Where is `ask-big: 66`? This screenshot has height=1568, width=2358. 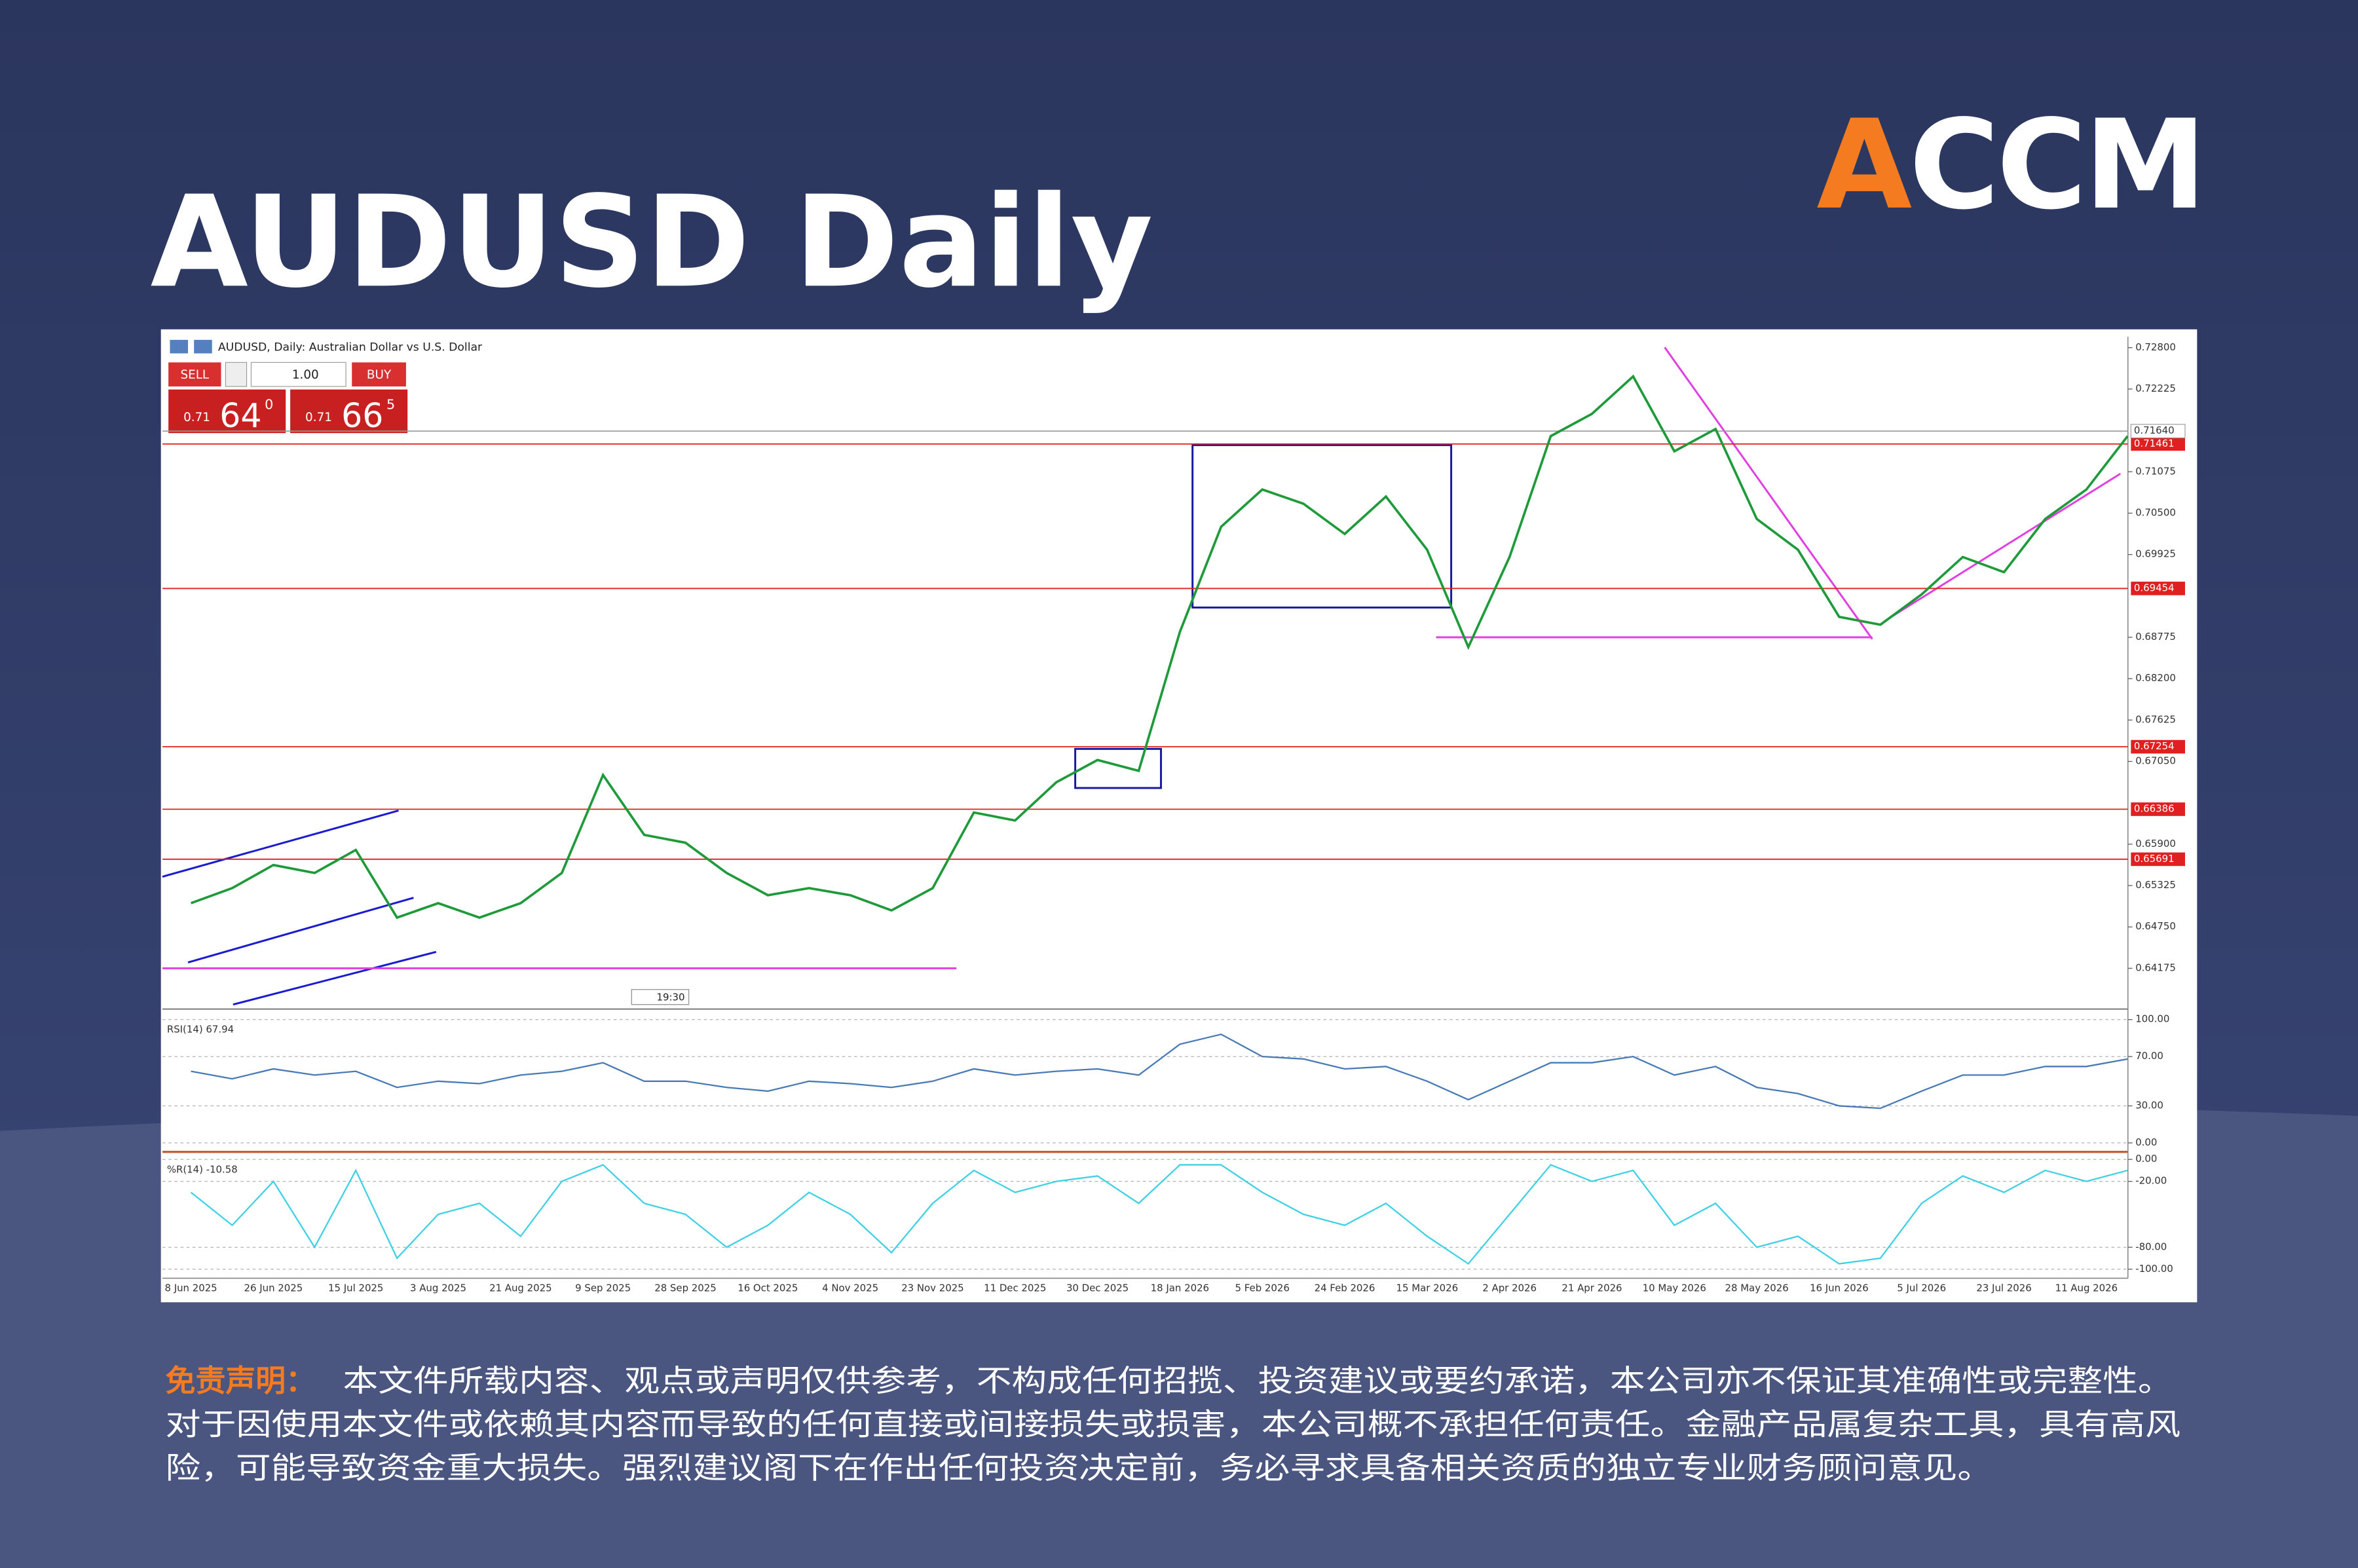
ask-big: 66 is located at coordinates (362, 415).